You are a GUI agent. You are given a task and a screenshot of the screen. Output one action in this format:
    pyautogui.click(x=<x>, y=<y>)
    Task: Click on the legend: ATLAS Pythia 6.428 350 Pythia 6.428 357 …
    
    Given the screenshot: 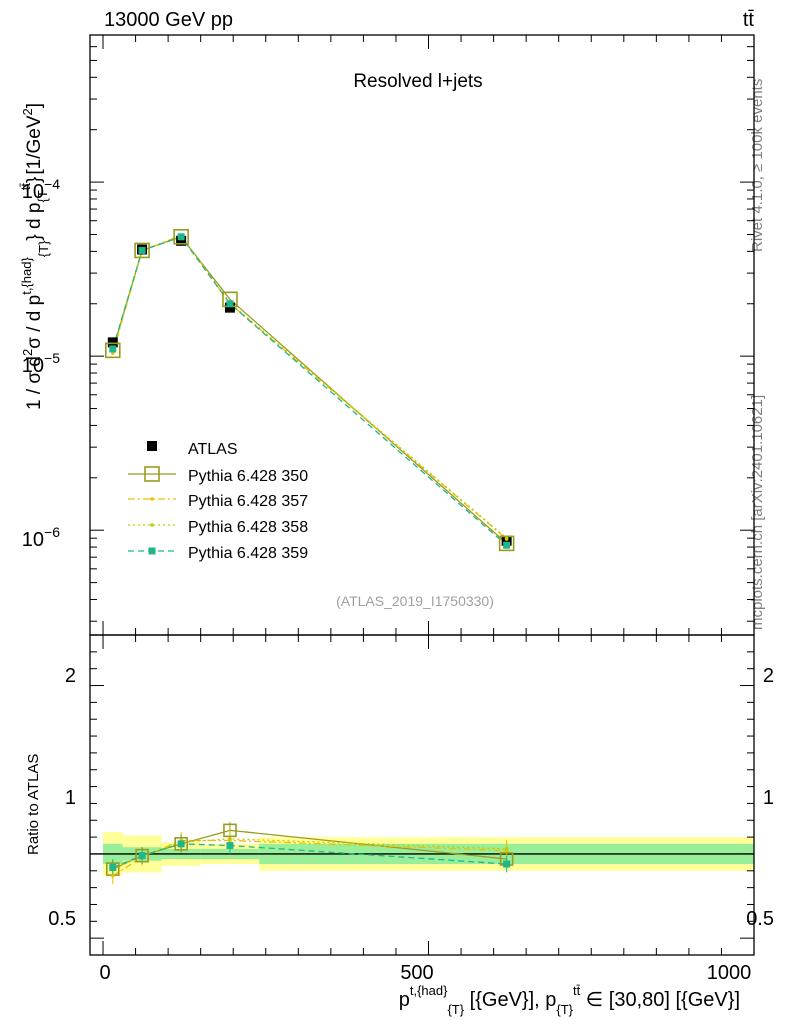 What is the action you would take?
    pyautogui.click(x=218, y=501)
    